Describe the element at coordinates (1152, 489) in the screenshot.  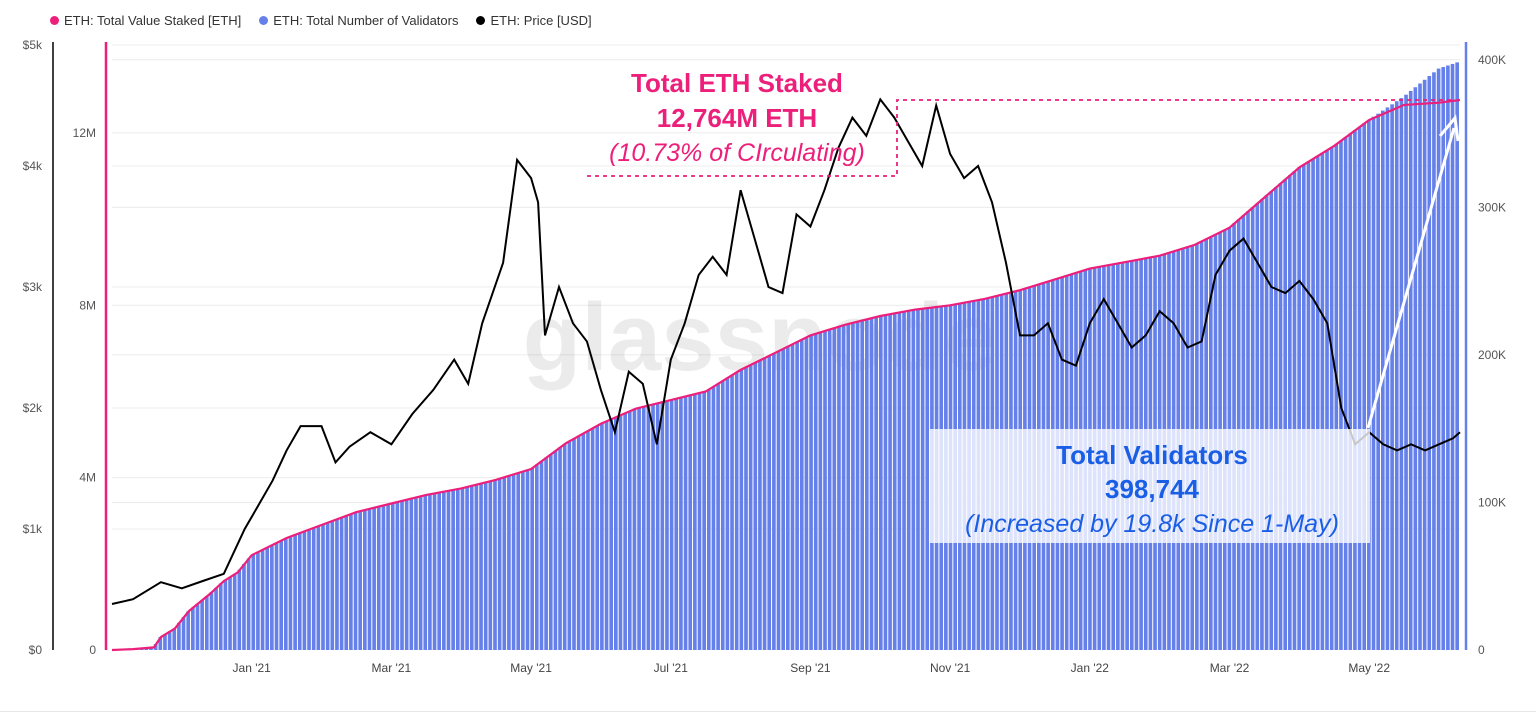
I see `validators-annotation-value: 398,744` at that location.